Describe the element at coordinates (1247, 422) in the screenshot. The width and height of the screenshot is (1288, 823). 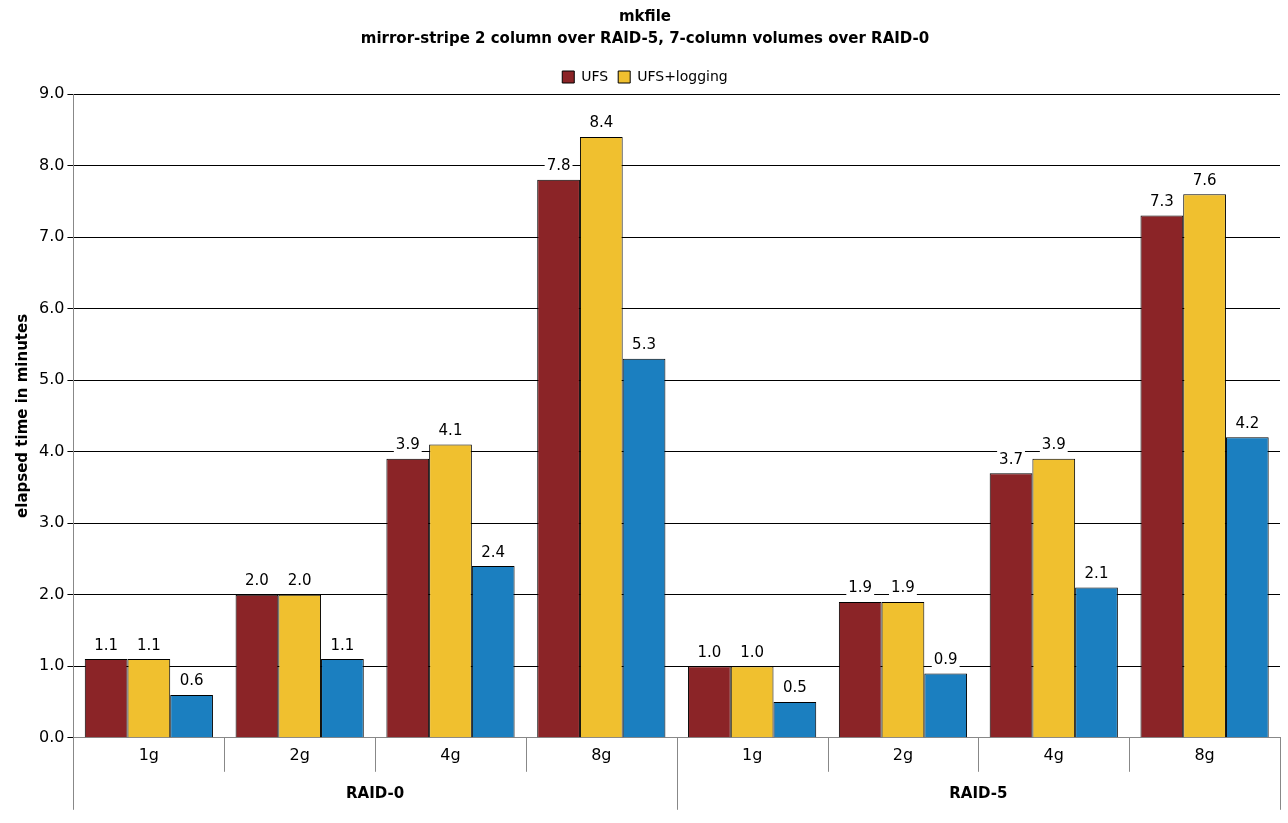
I see `data-label: 4.2` at that location.